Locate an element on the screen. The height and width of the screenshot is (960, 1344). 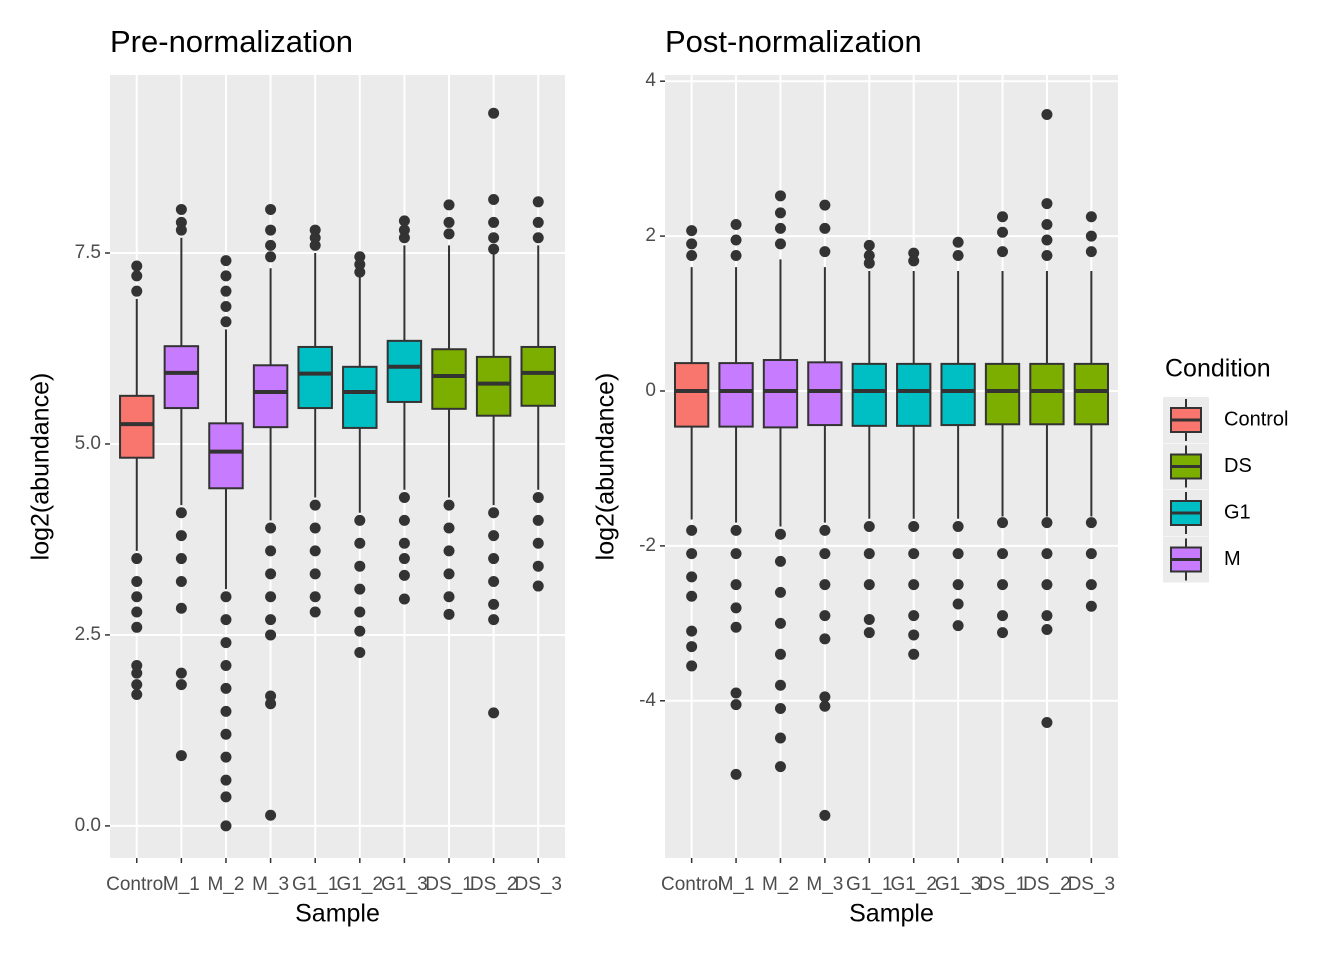
y-tick-label: 5.0 is located at coordinates (88, 443).